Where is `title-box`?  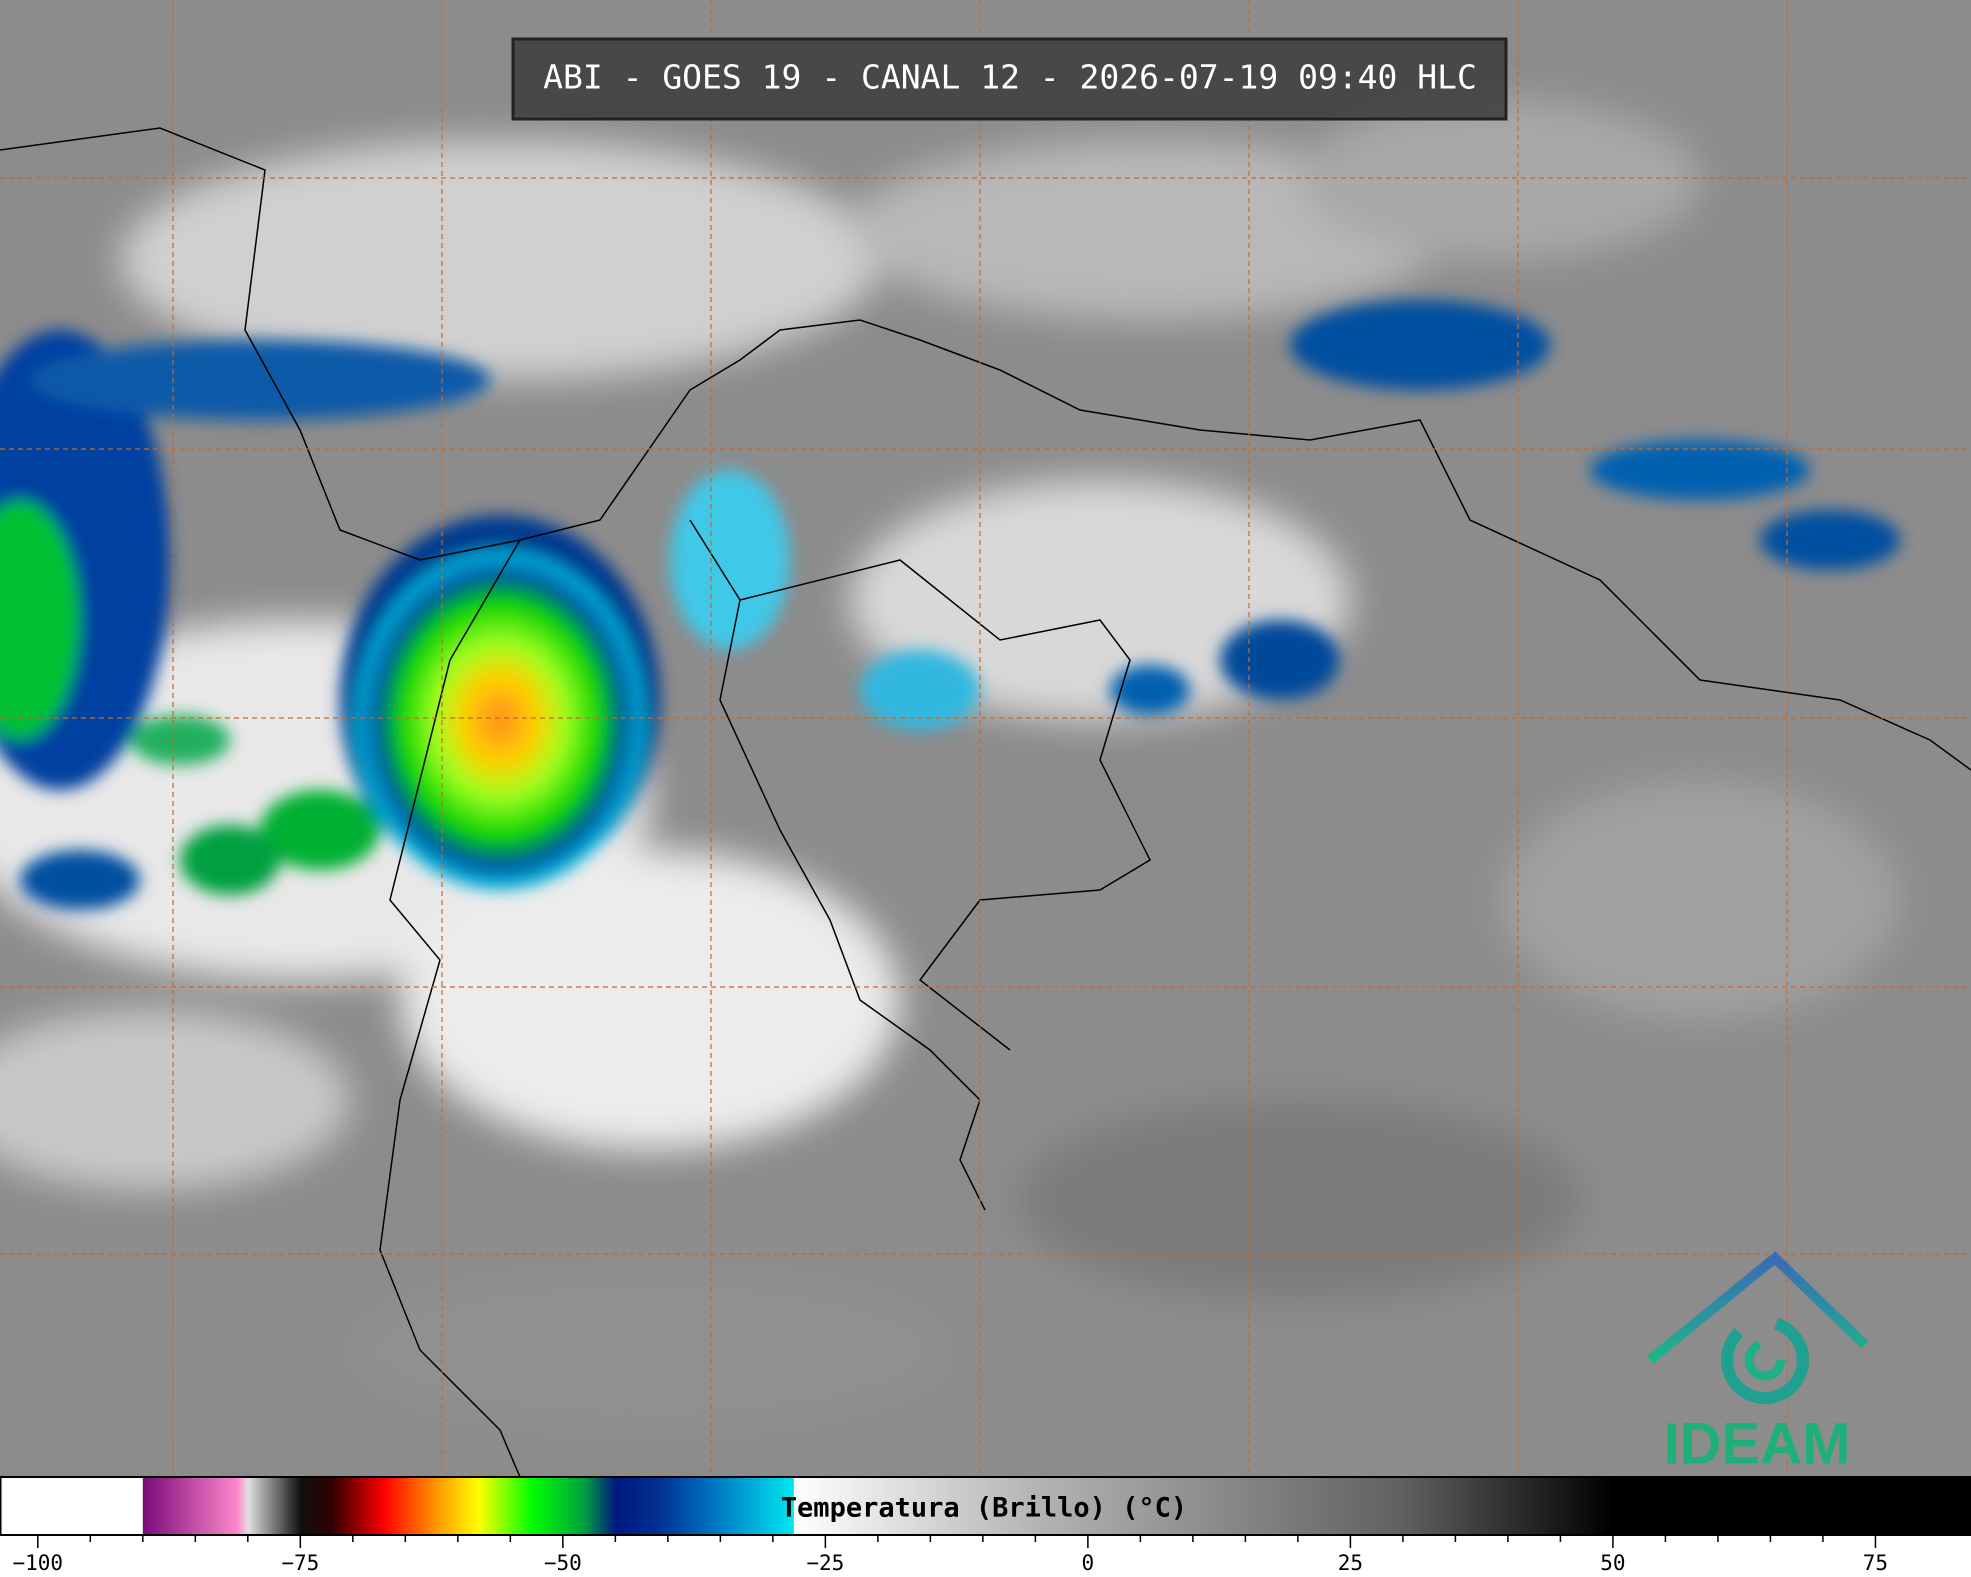 title-box is located at coordinates (1009, 79).